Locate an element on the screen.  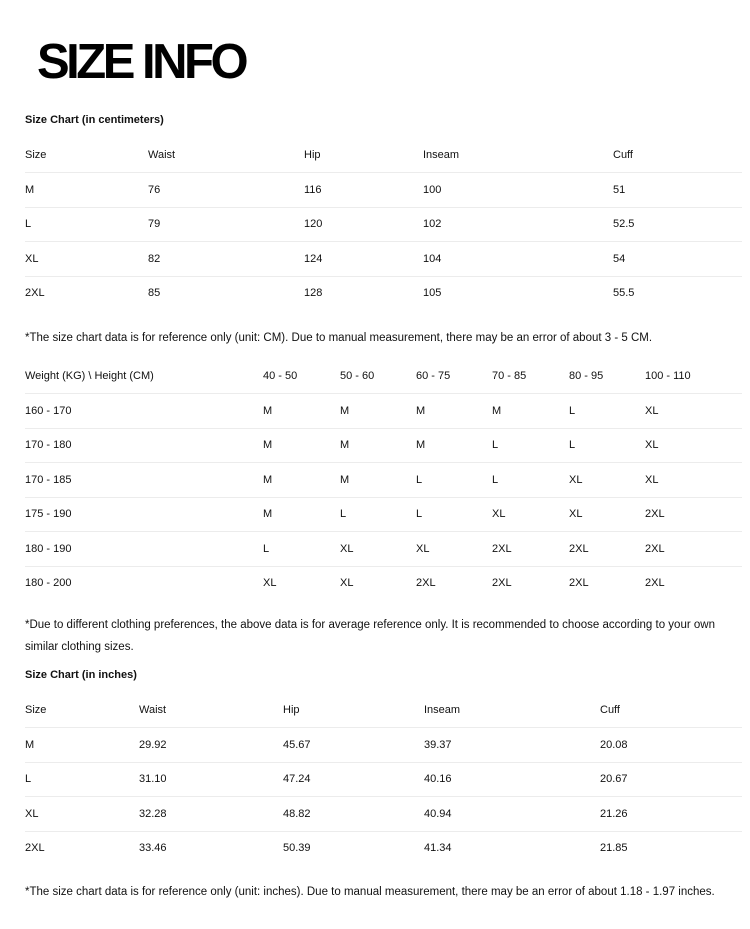
table-cell: 100 is located at coordinates (518, 190).